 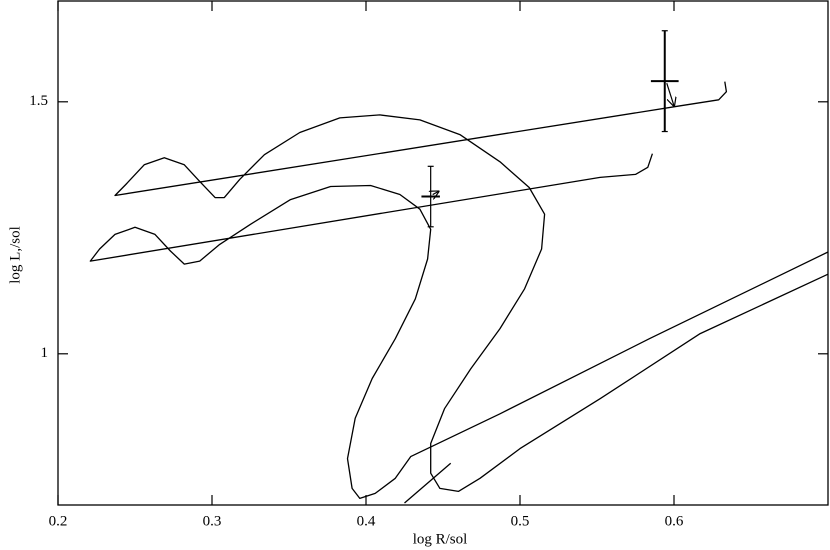 What do you see at coordinates (15, 255) in the screenshot?
I see `y-axis-label: log L,/sol` at bounding box center [15, 255].